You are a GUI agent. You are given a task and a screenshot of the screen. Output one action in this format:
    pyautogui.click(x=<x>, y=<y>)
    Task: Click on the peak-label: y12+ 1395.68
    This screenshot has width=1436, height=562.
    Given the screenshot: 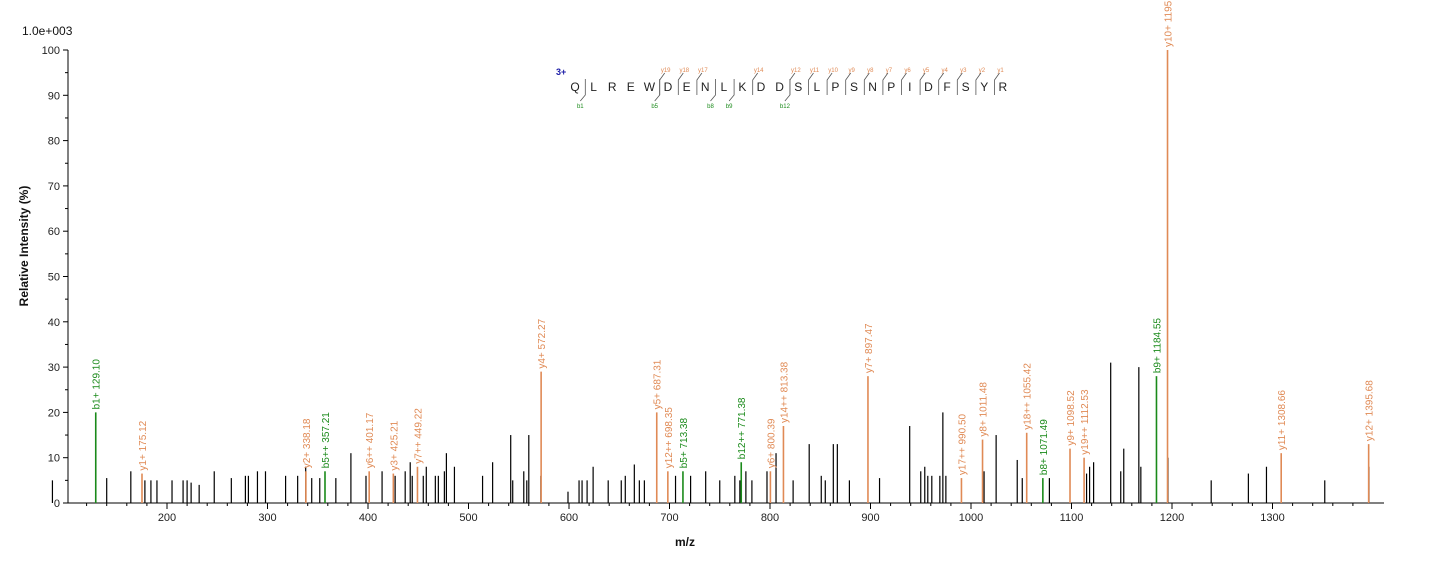 What is the action you would take?
    pyautogui.click(x=1370, y=410)
    